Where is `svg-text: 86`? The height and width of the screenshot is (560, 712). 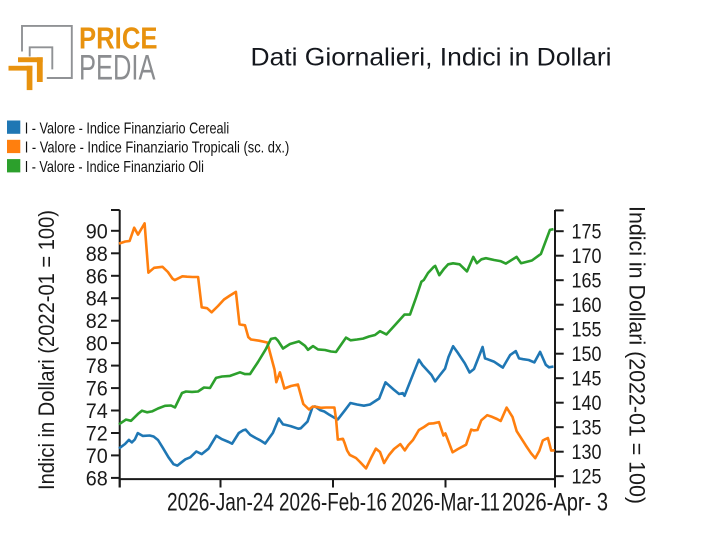 svg-text: 86 is located at coordinates (97, 276).